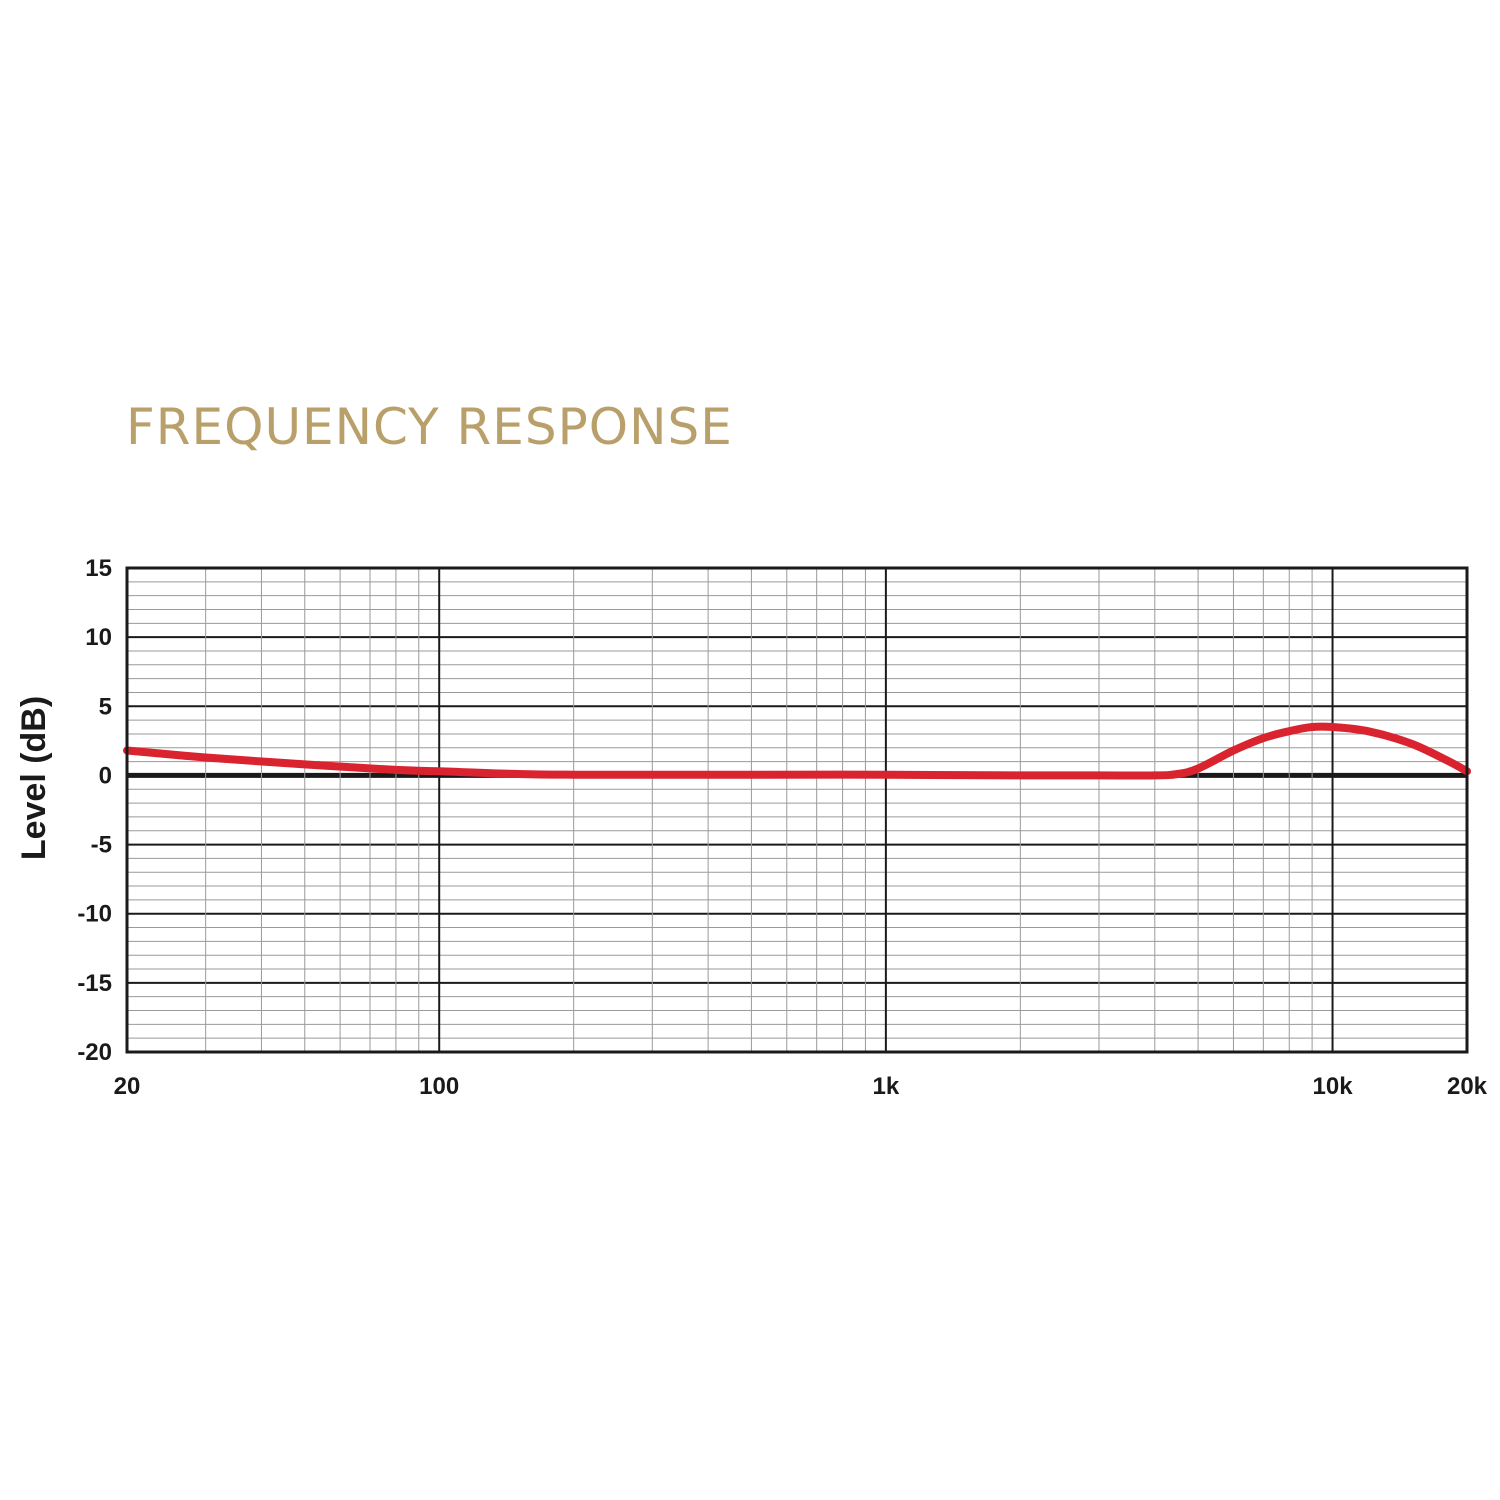 The height and width of the screenshot is (1500, 1500). I want to click on y-tick-label: -20, so click(94, 1052).